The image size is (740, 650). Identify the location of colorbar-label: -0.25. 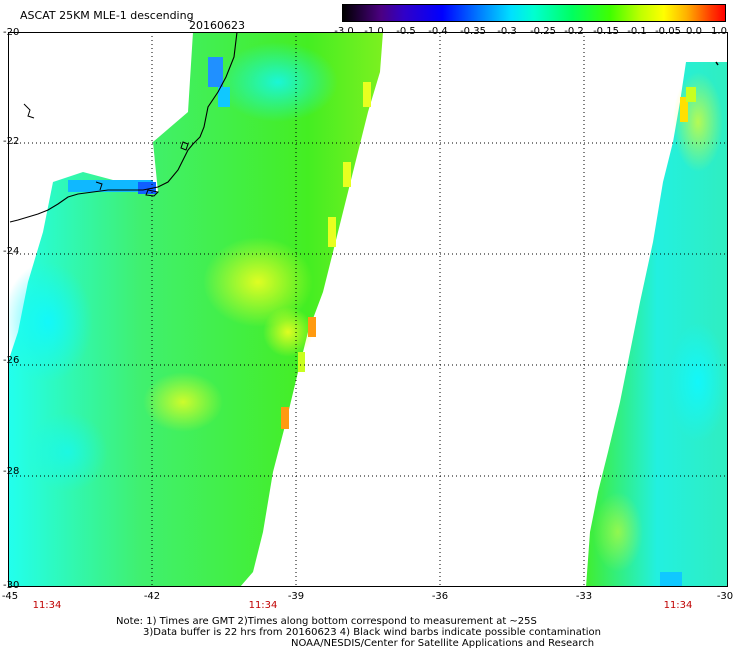
(543, 31).